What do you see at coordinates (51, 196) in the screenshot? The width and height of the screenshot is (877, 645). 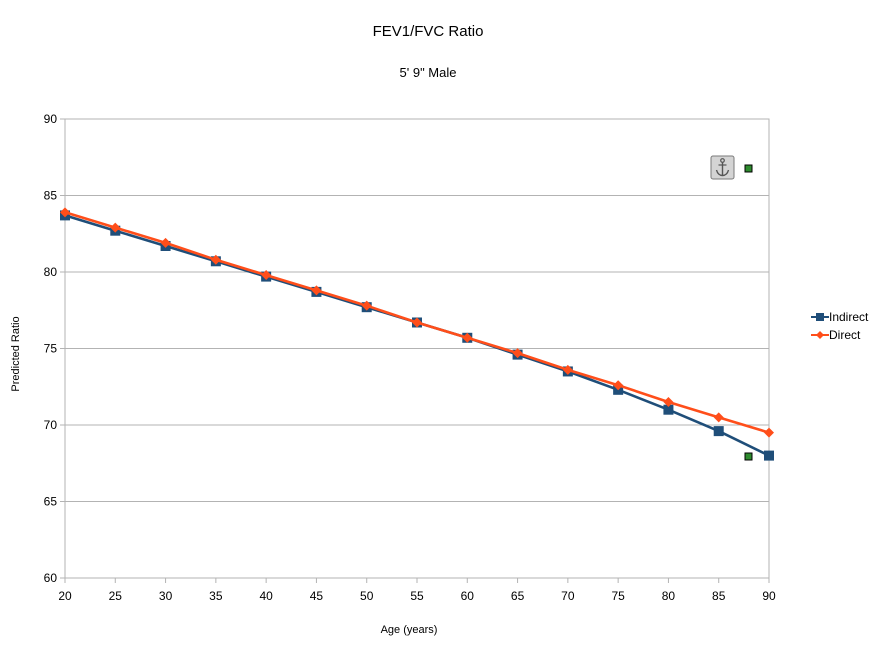 I see `y-tick-label: 85` at bounding box center [51, 196].